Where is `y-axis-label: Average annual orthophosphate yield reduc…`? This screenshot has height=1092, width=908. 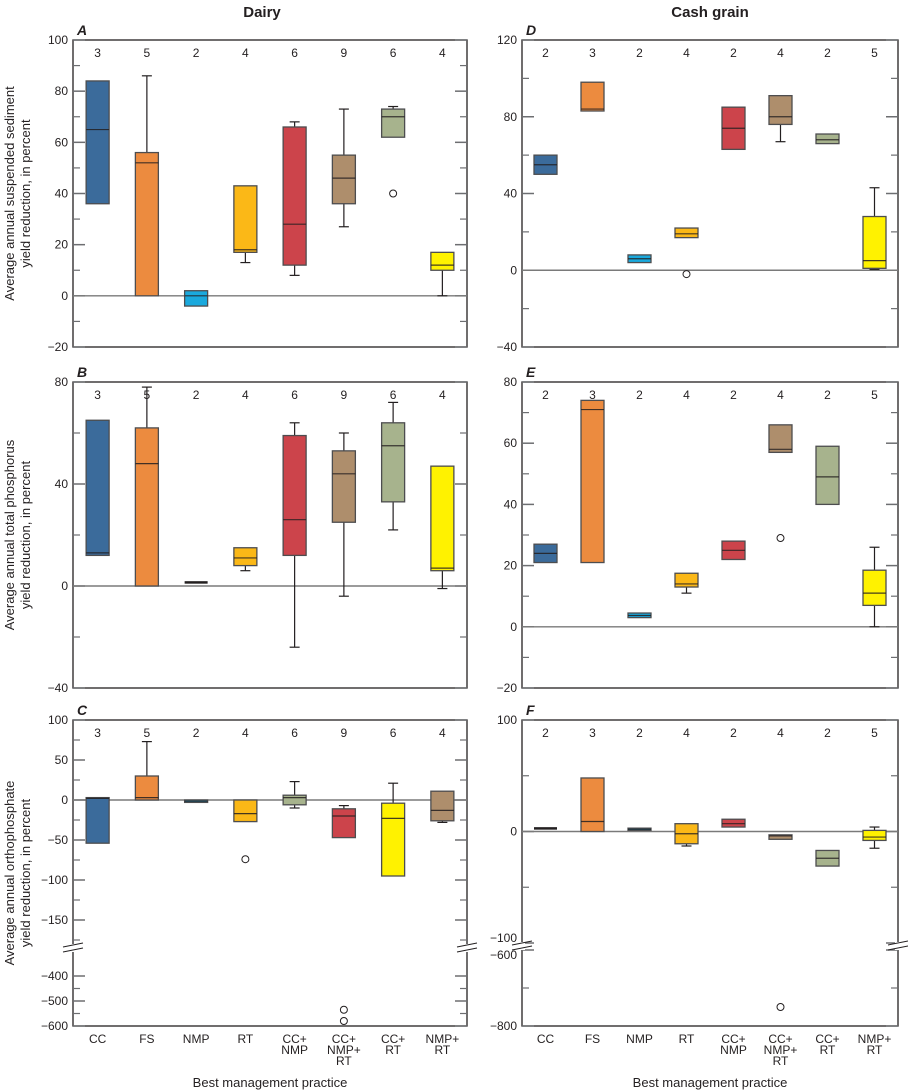 y-axis-label: Average annual orthophosphate yield reduc… is located at coordinates (17, 873).